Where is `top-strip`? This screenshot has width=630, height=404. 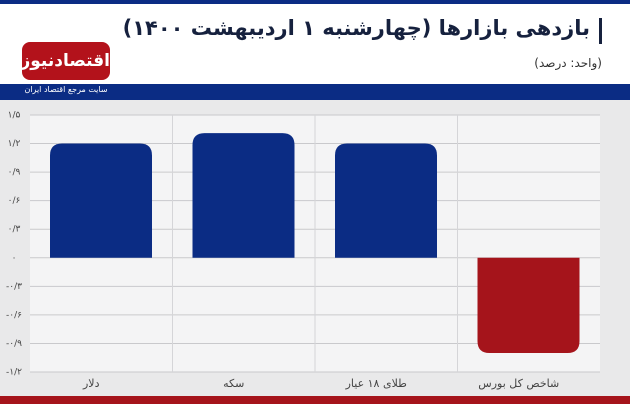
top-strip is located at coordinates (315, 2).